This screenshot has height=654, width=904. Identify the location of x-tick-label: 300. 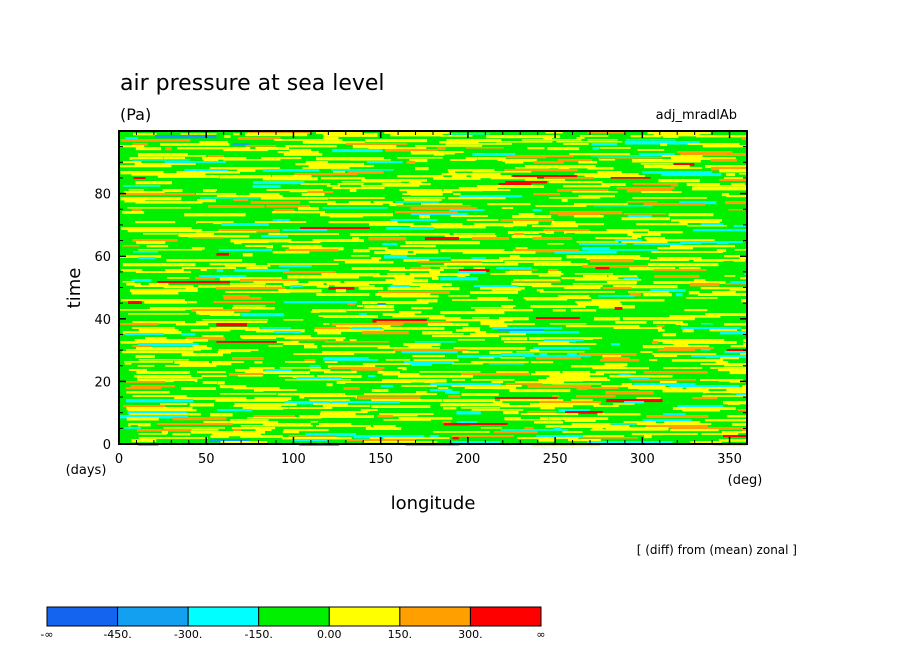
(642, 459).